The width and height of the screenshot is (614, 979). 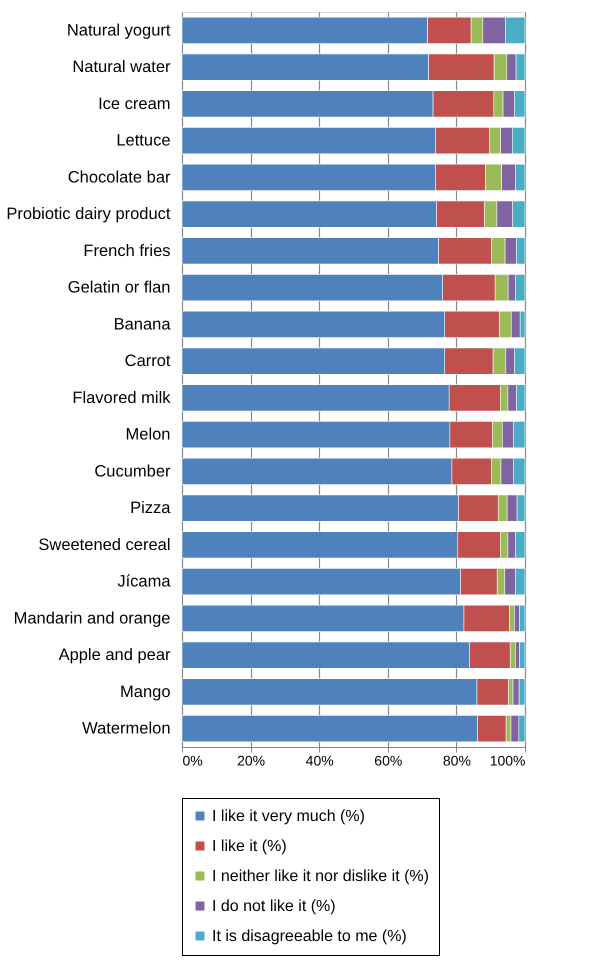 What do you see at coordinates (145, 691) in the screenshot?
I see `y-tick-label: Mango` at bounding box center [145, 691].